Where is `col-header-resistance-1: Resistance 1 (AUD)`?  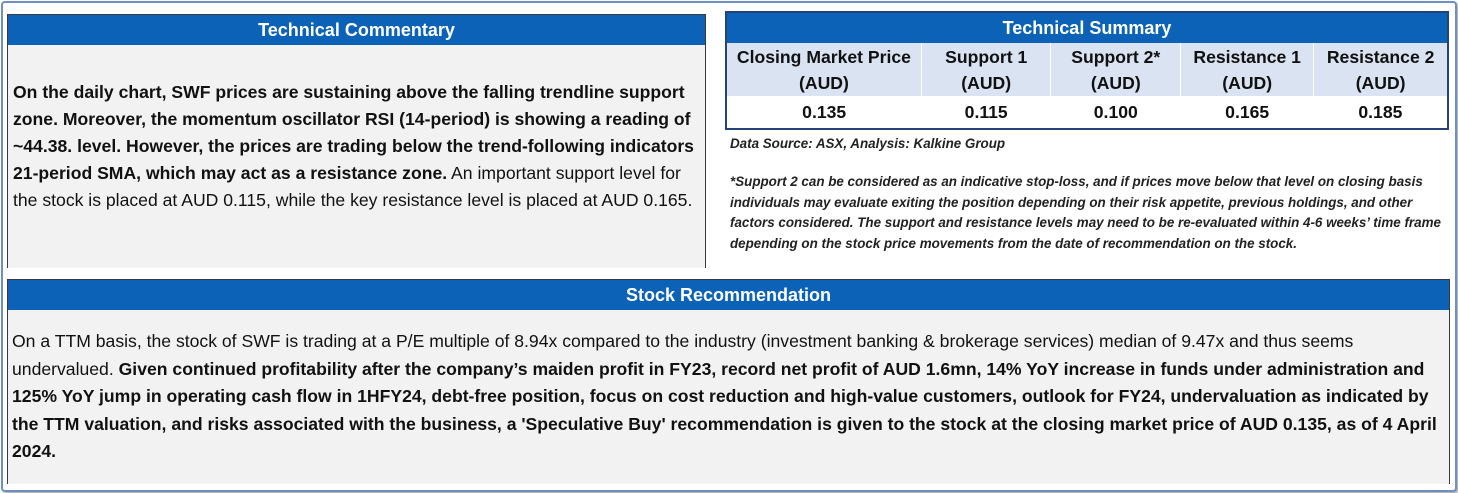 col-header-resistance-1: Resistance 1 (AUD) is located at coordinates (1247, 69).